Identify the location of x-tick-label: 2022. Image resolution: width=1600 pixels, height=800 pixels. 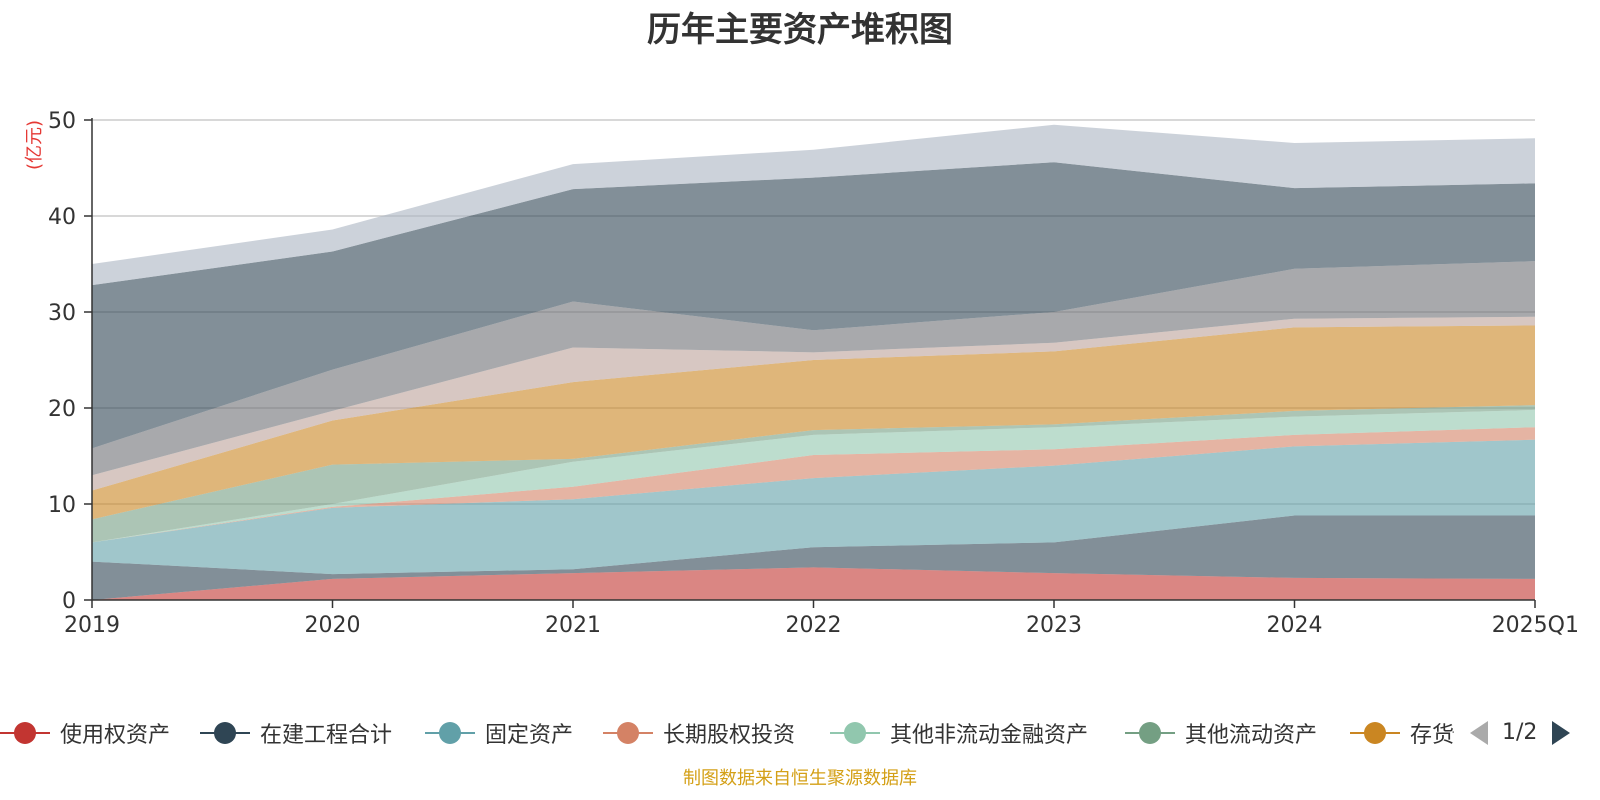
(814, 625).